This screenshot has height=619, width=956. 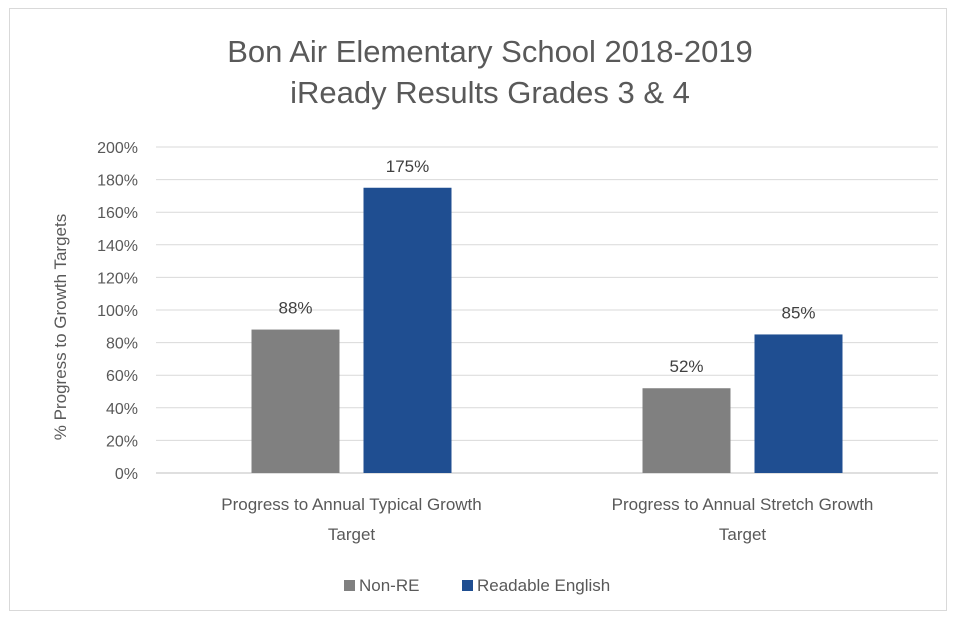 I want to click on data-label: 85%, so click(x=798, y=312).